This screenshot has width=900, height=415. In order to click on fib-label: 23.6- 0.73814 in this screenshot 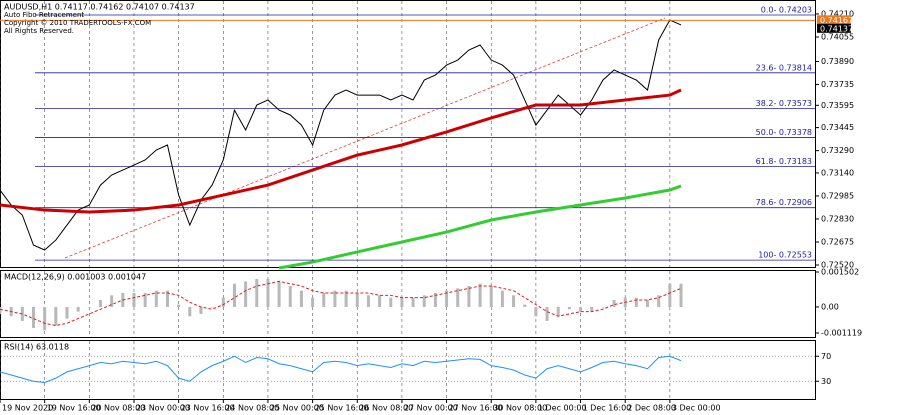, I will do `click(784, 67)`.